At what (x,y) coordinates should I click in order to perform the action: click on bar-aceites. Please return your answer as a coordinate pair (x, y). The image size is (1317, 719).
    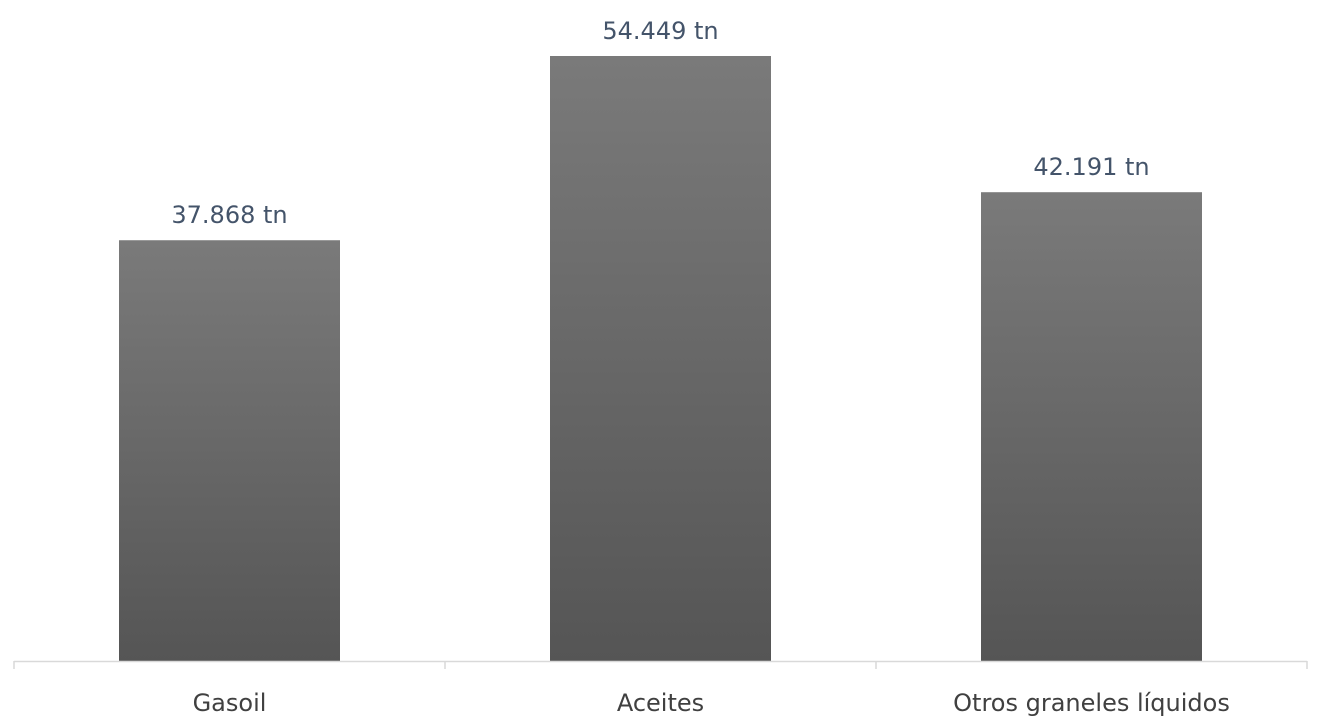
    Looking at the image, I should click on (660, 358).